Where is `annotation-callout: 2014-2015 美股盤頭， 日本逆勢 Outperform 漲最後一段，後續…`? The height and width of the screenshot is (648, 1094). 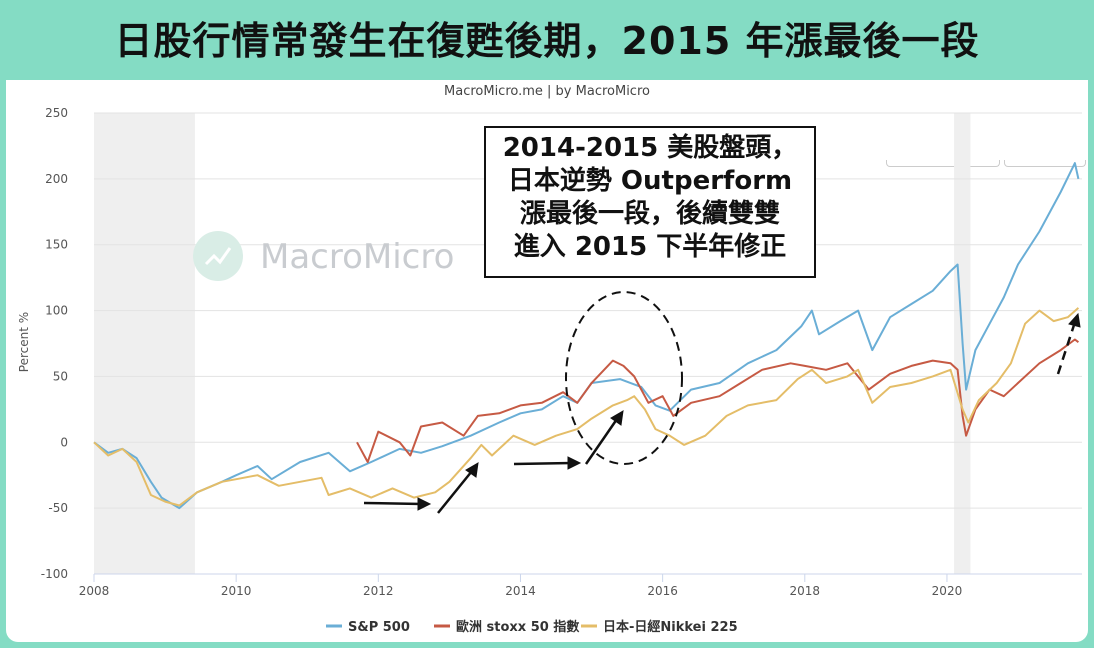
annotation-callout: 2014-2015 美股盤頭， 日本逆勢 Outperform 漲最後一段，後續… is located at coordinates (650, 202).